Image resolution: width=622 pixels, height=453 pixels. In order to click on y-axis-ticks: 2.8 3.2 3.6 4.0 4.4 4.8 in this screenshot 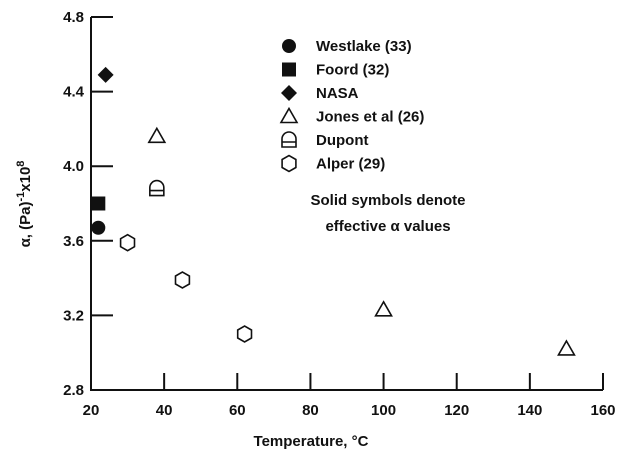, I will do `click(88, 204)`.